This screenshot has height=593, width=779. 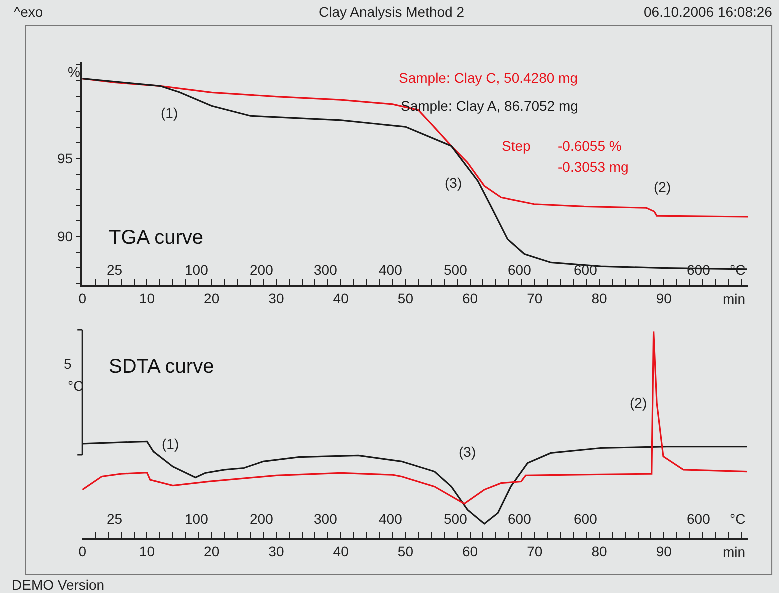 What do you see at coordinates (65, 158) in the screenshot?
I see `y-tick-label: 95` at bounding box center [65, 158].